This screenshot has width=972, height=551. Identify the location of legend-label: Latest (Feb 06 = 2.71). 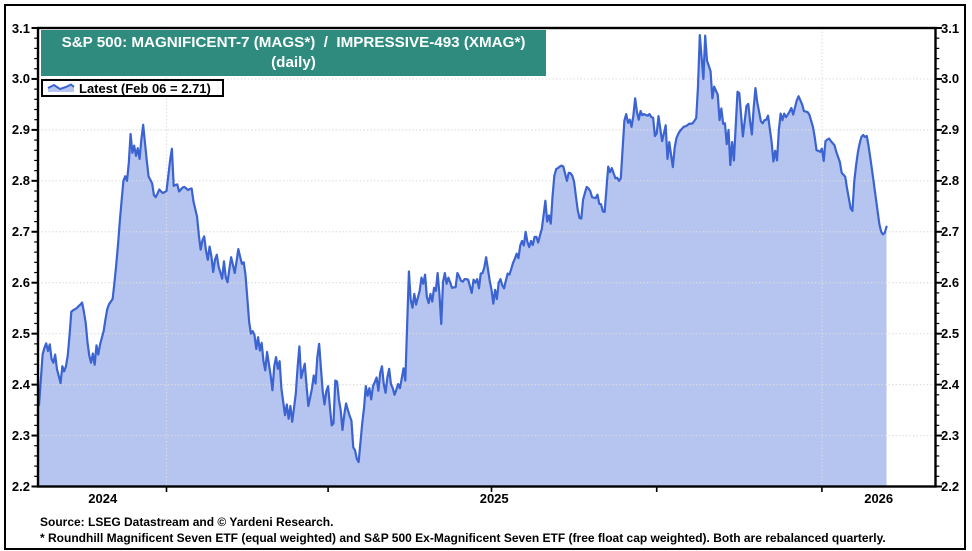
(145, 88).